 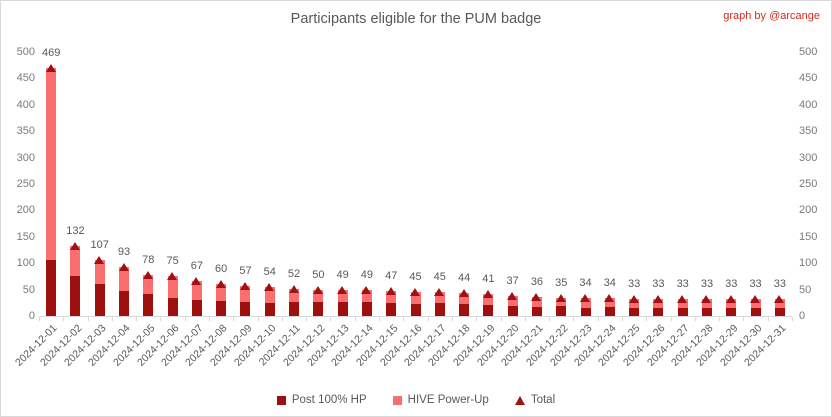 I want to click on legend-label: Total, so click(x=543, y=400).